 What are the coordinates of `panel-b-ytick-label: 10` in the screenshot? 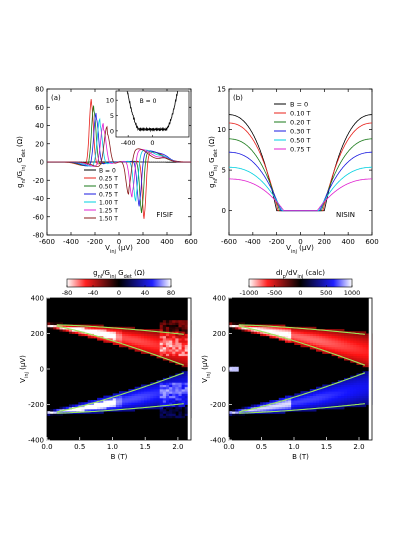 It's located at (221, 130).